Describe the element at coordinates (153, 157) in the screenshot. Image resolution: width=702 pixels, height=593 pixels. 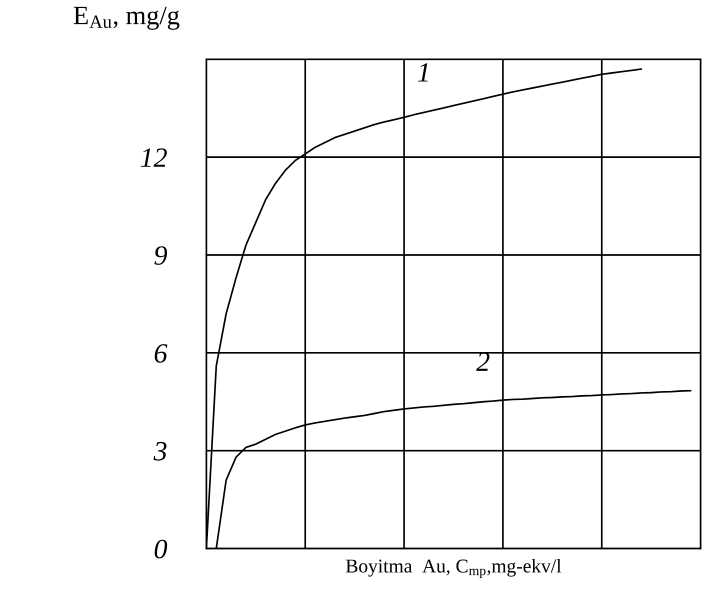
I see `y-tick-label: 12` at that location.